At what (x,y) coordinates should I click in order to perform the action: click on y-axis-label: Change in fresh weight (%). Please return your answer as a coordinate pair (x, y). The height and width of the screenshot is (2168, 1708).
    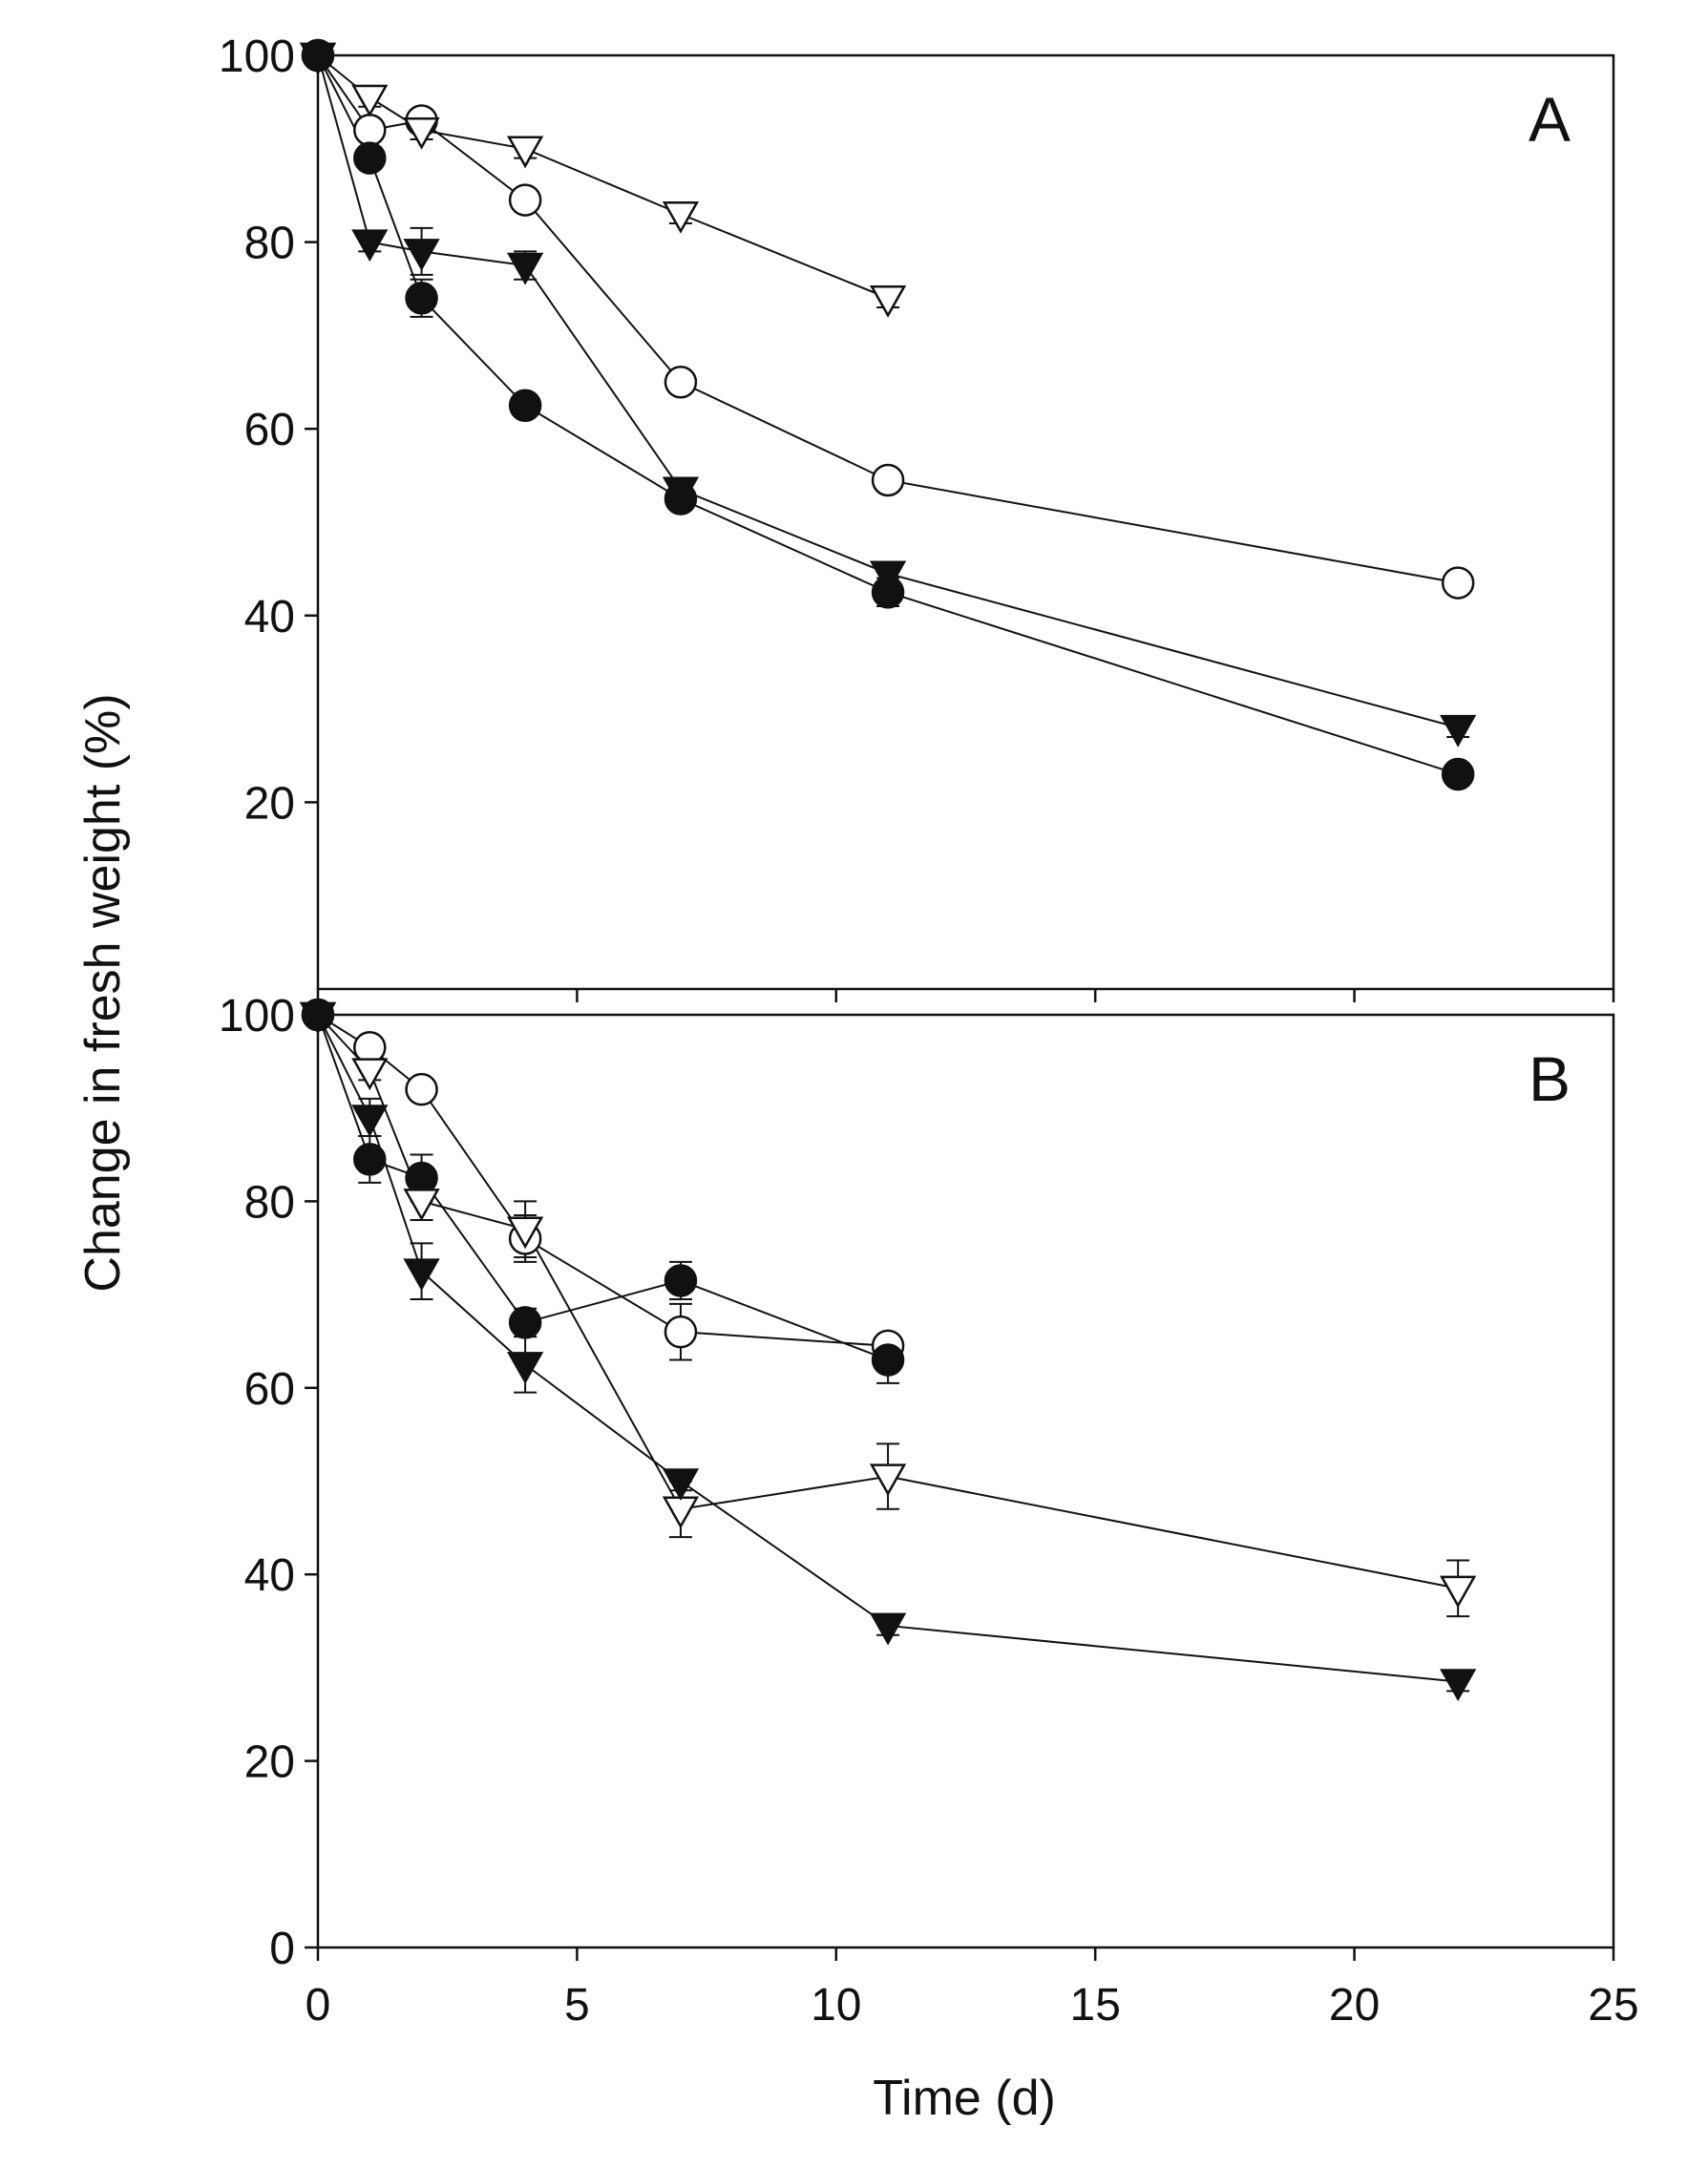
    Looking at the image, I should click on (103, 992).